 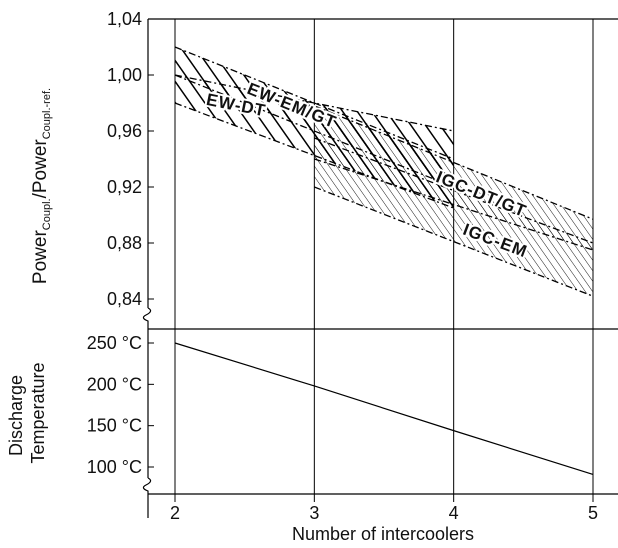 I want to click on temperature-y-tick-label: 250 °C, so click(x=114, y=343).